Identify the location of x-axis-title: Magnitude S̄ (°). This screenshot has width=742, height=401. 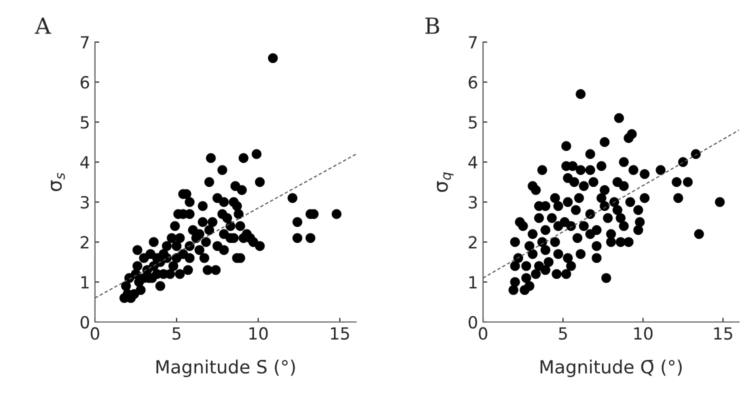
(225, 369).